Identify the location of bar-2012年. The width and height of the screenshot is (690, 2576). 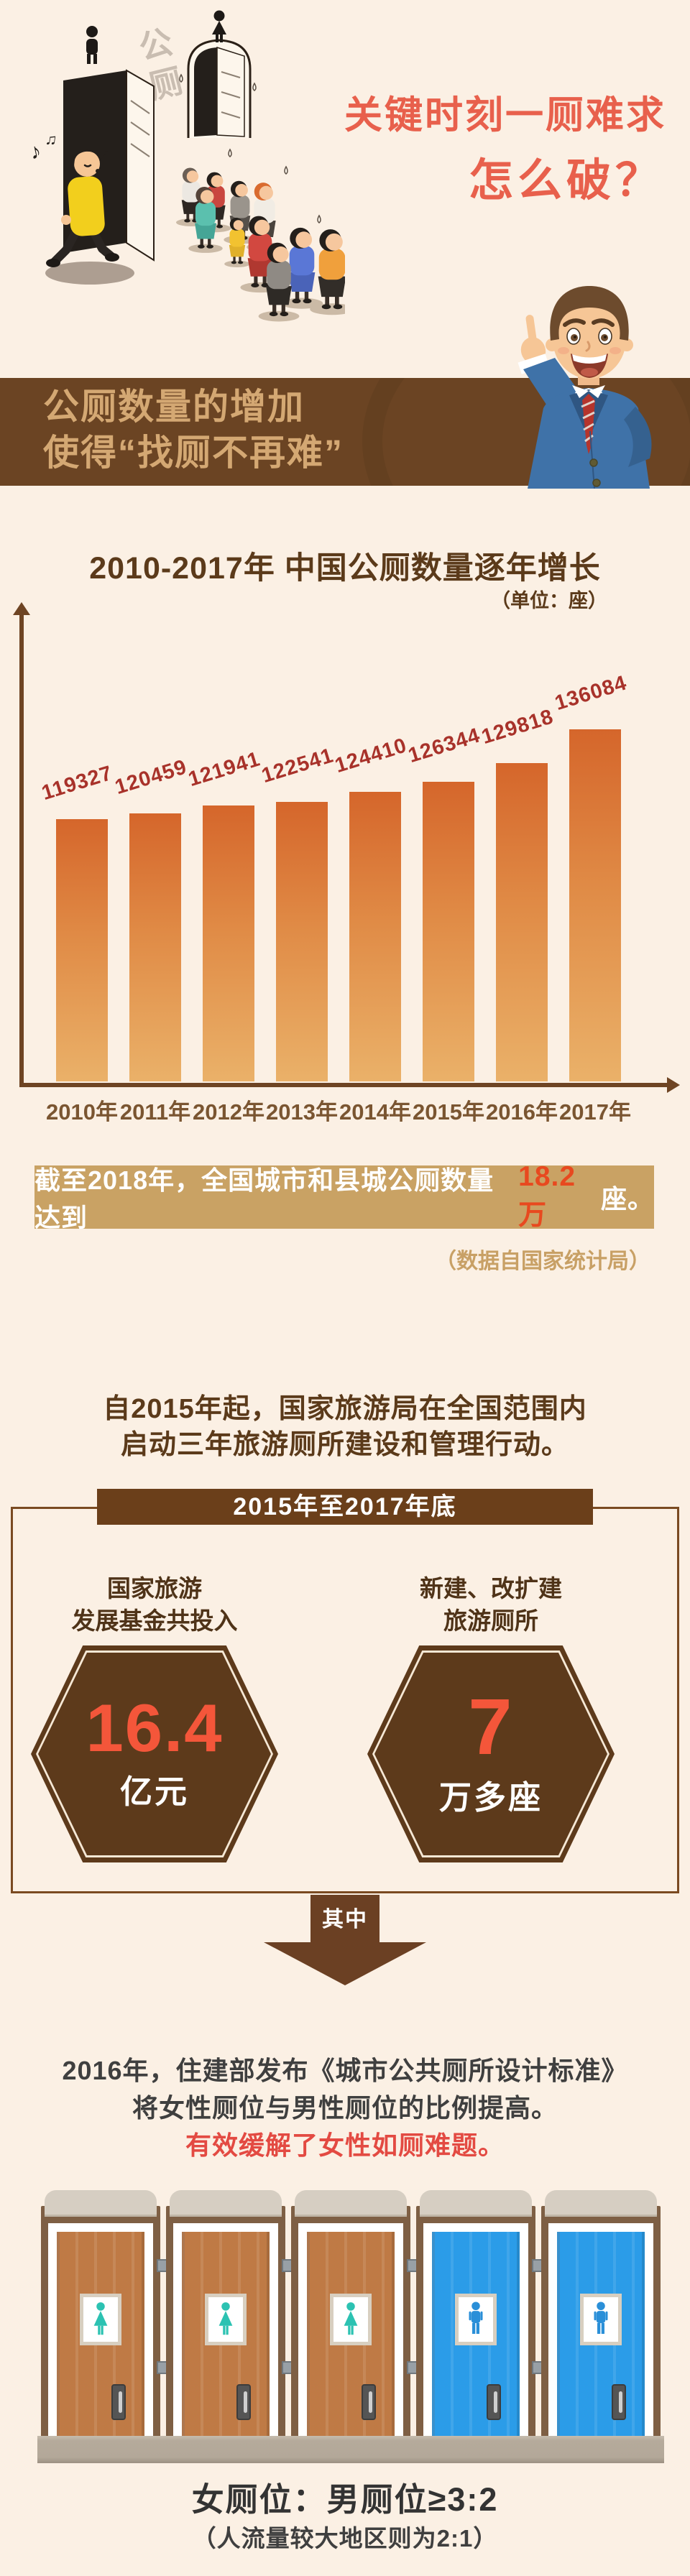
(228, 943).